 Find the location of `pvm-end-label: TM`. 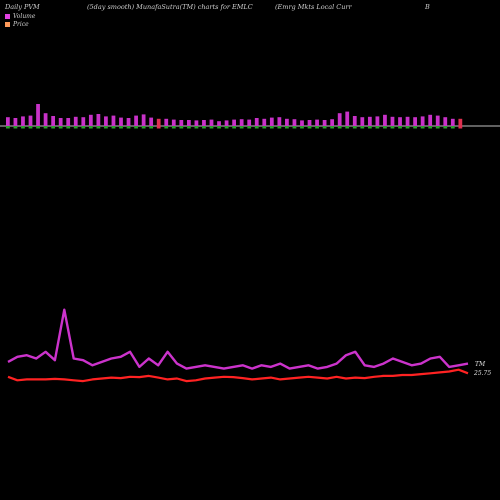

pvm-end-label: TM is located at coordinates (480, 364).